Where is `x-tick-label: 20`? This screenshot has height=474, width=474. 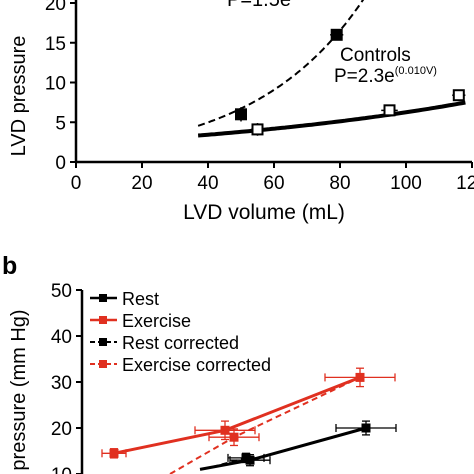 x-tick-label: 20 is located at coordinates (141, 183).